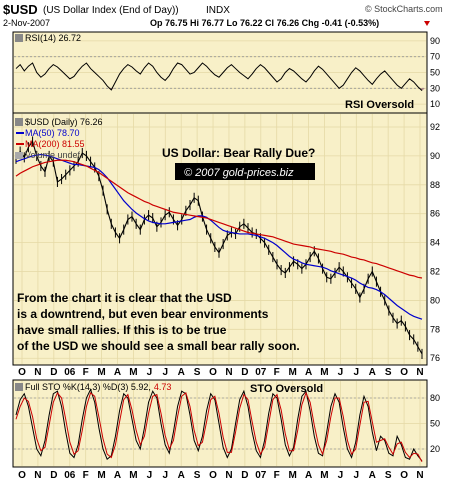 This screenshot has height=488, width=451. I want to click on exchange: INDX, so click(218, 10).